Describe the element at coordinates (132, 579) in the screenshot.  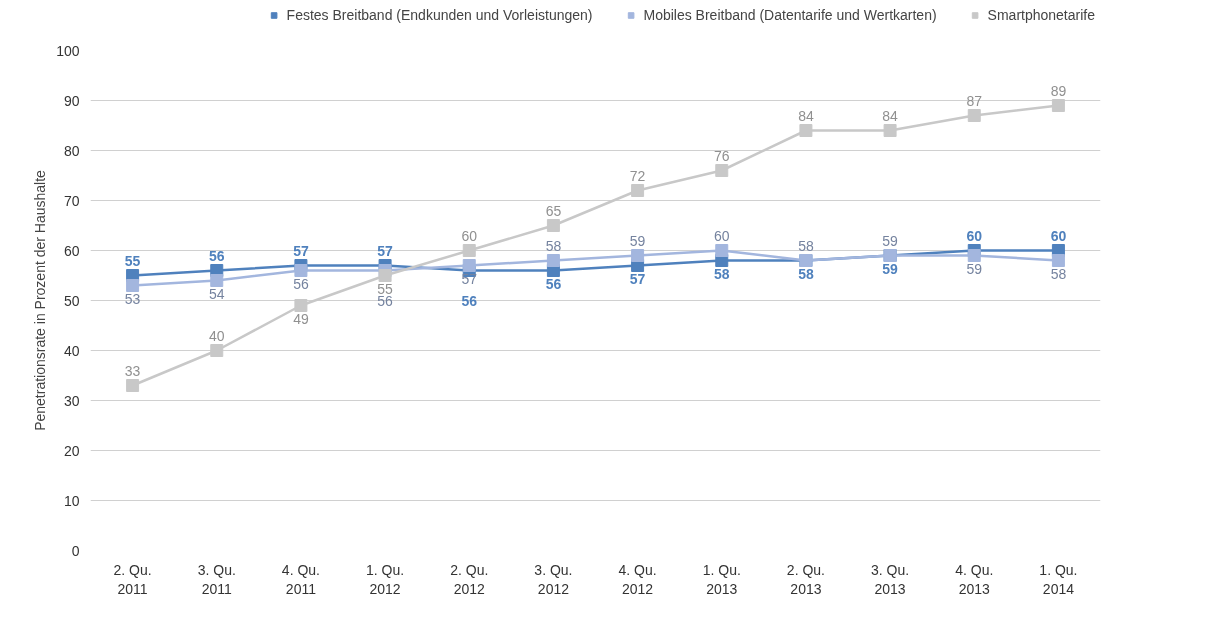
I see `x-tick-label: 2. Qu. 2011` at that location.